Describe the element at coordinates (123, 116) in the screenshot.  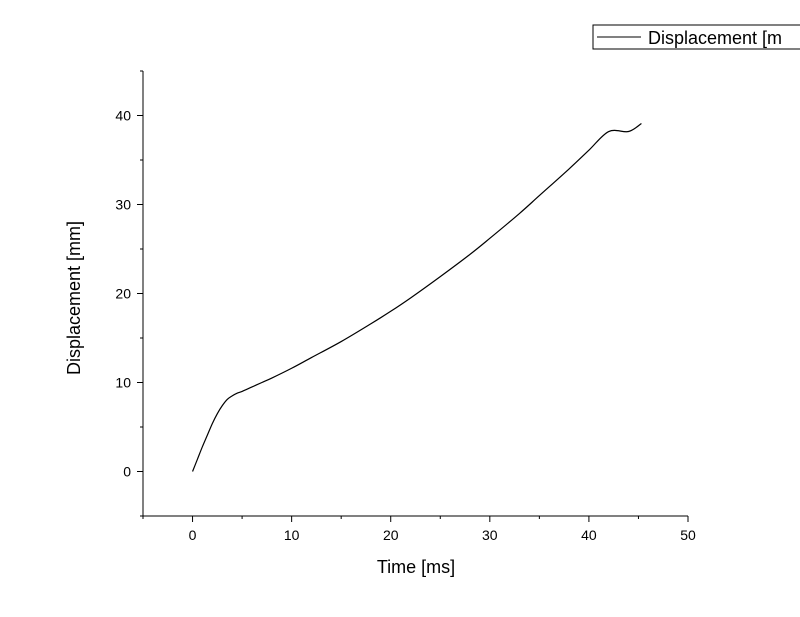
I see `y-tick-label: 40` at that location.